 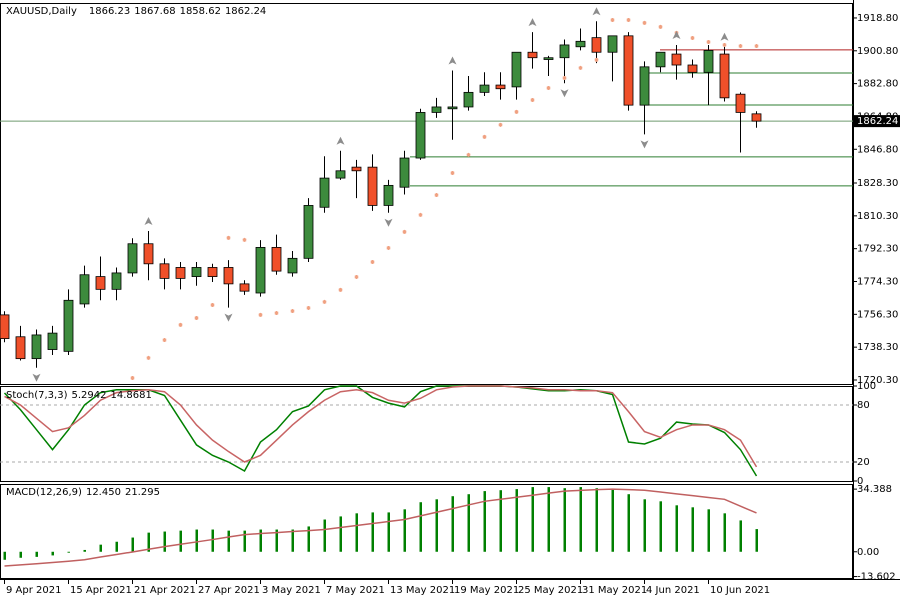 What do you see at coordinates (673, 590) in the screenshot?
I see `x-tick-label: 4 Jun 2021` at bounding box center [673, 590].